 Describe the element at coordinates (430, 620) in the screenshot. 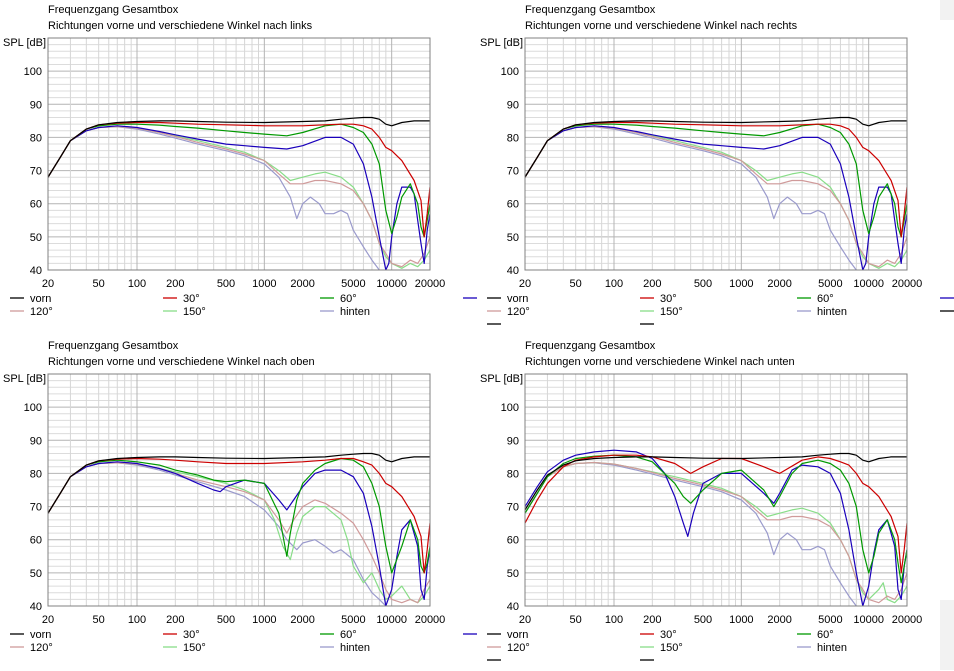

I see `x-tick-label: 20000` at that location.